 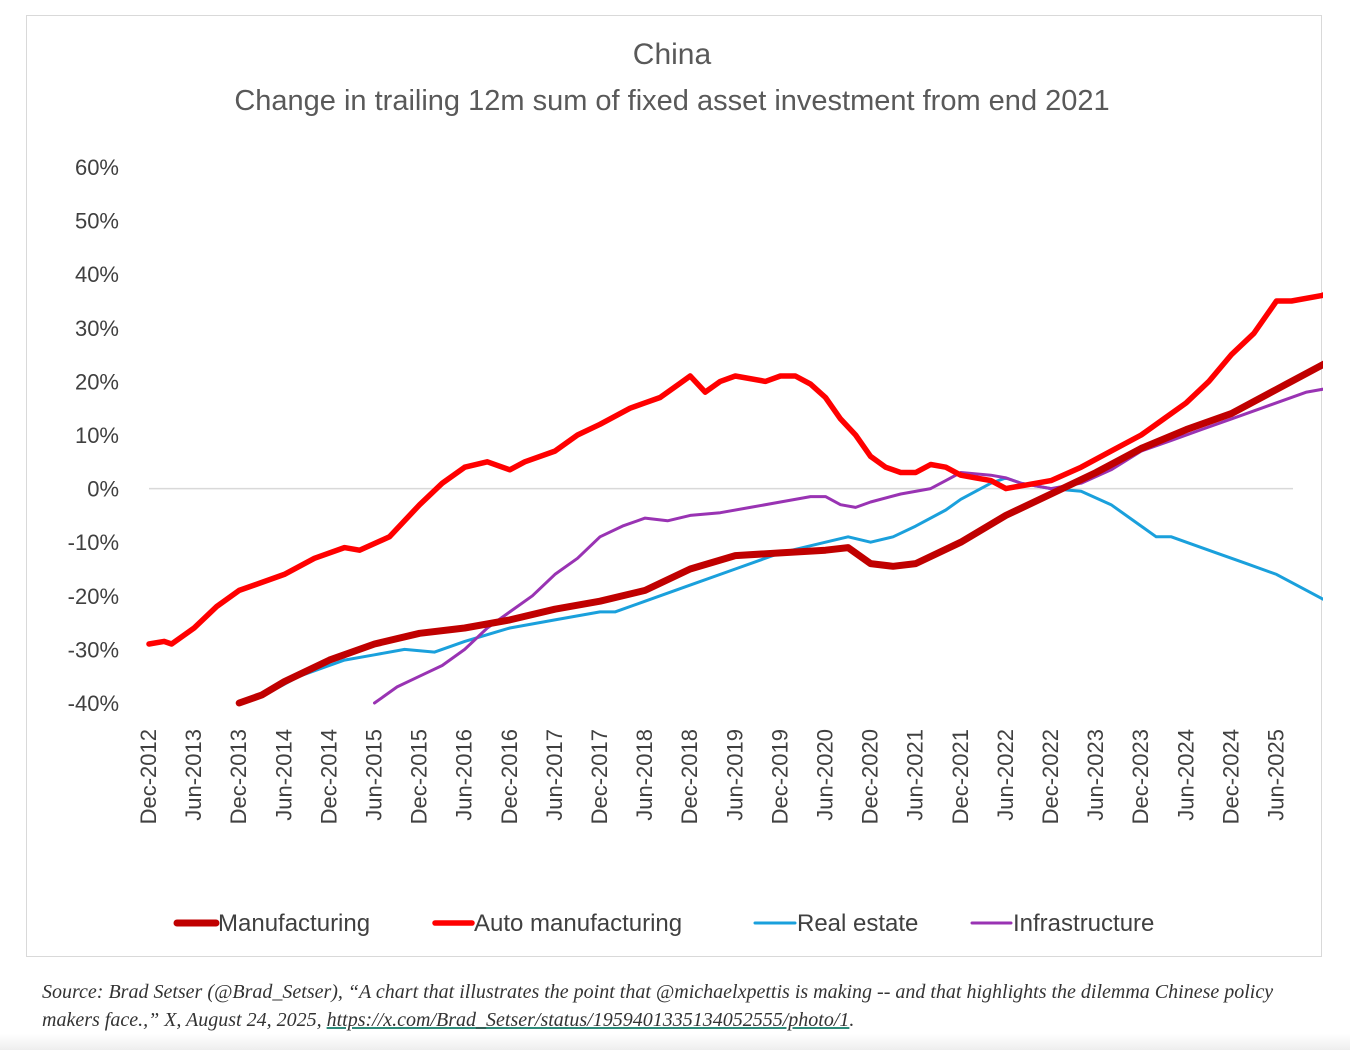 I want to click on legend-label-auto-manufacturing: Auto manufacturing, so click(x=578, y=923).